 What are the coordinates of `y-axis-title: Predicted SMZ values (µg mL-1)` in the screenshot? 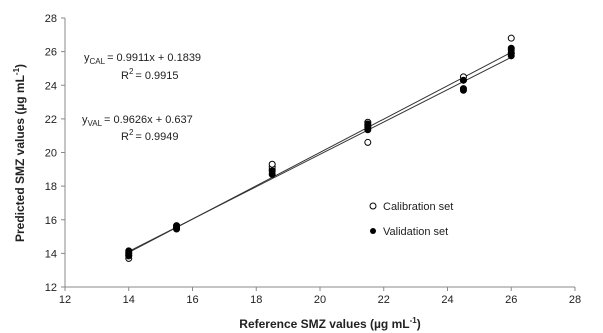 It's located at (19, 153).